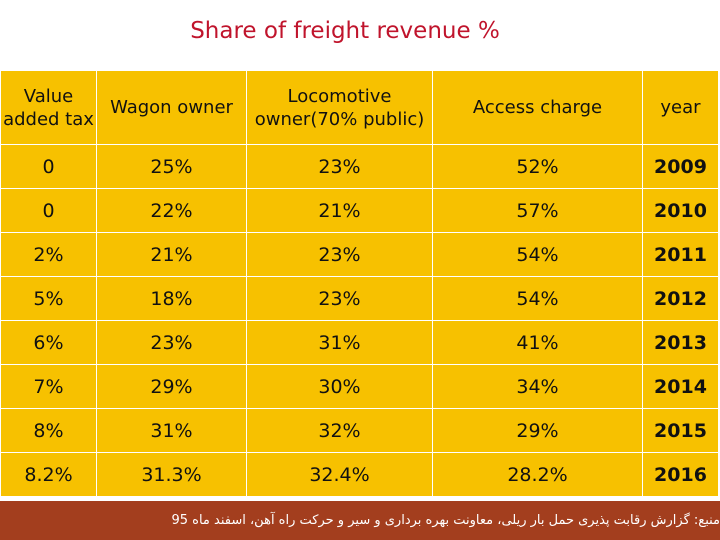  What do you see at coordinates (171, 166) in the screenshot?
I see `cell-wagon: 25%` at bounding box center [171, 166].